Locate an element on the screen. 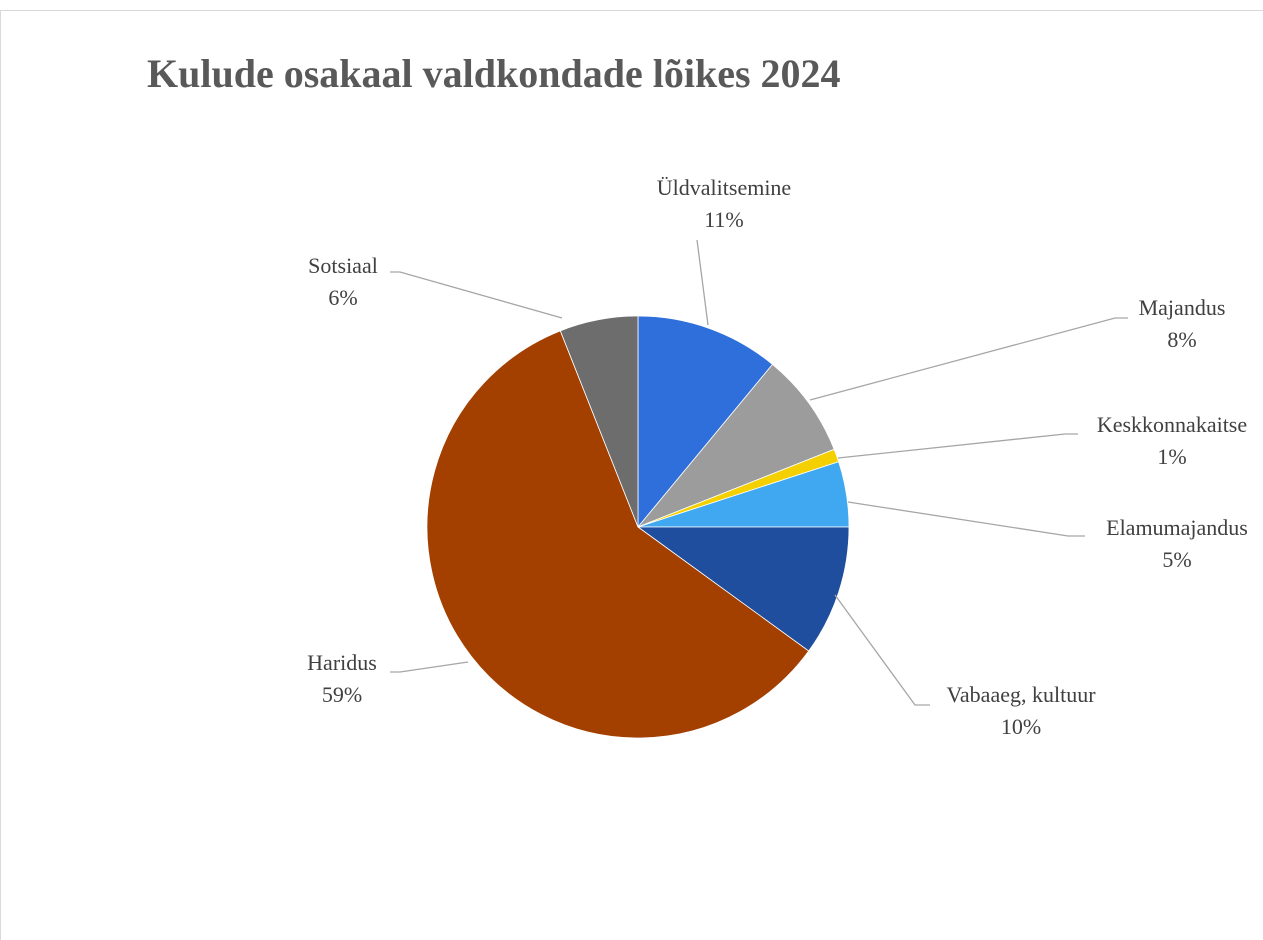 The height and width of the screenshot is (940, 1263). slice-label: Keskkonnakaitse is located at coordinates (1172, 424).